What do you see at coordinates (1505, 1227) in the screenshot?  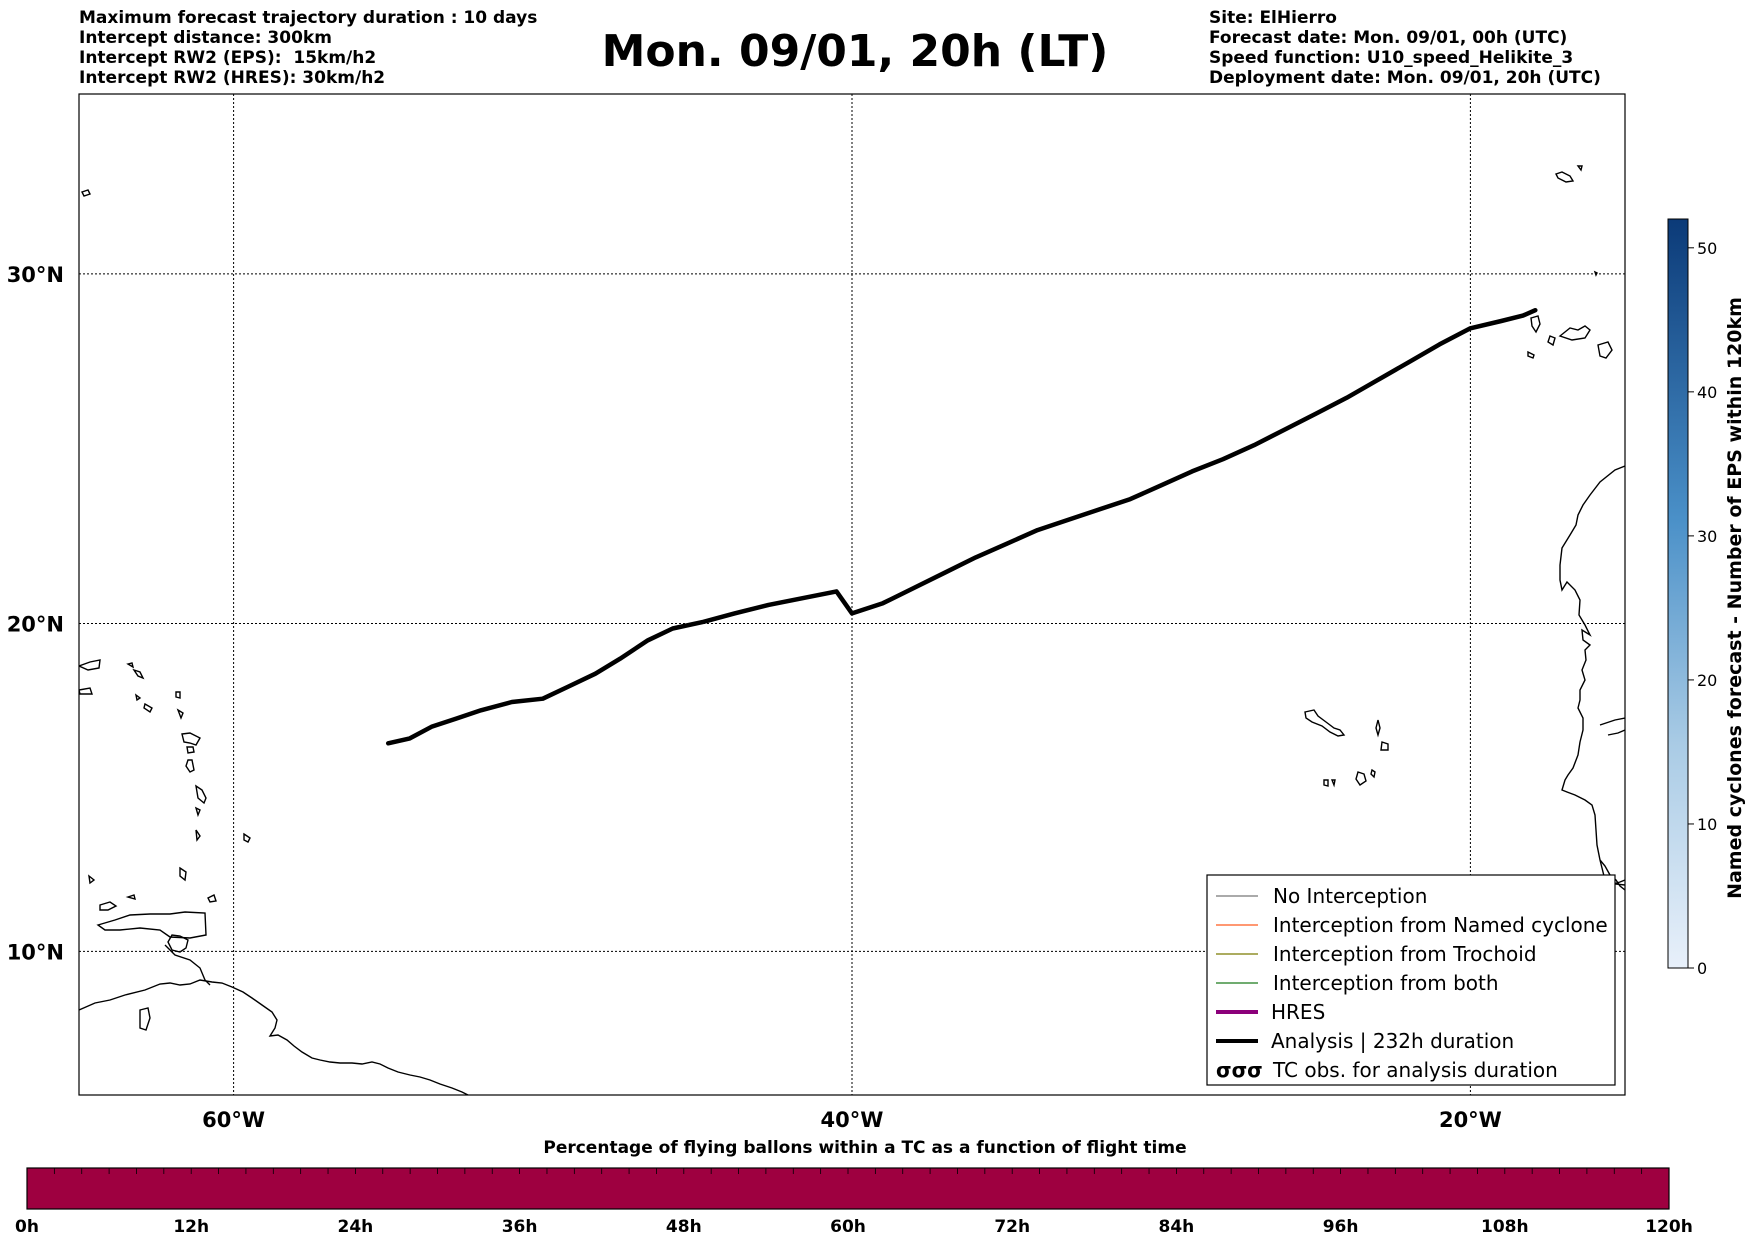 I see `time-bar-tick-label: 108h` at bounding box center [1505, 1227].